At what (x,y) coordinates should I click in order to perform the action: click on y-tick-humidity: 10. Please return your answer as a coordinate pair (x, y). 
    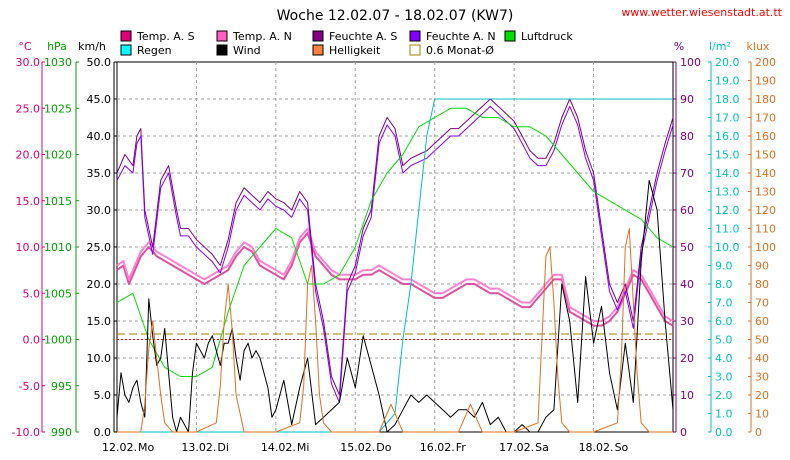
    Looking at the image, I should click on (687, 395).